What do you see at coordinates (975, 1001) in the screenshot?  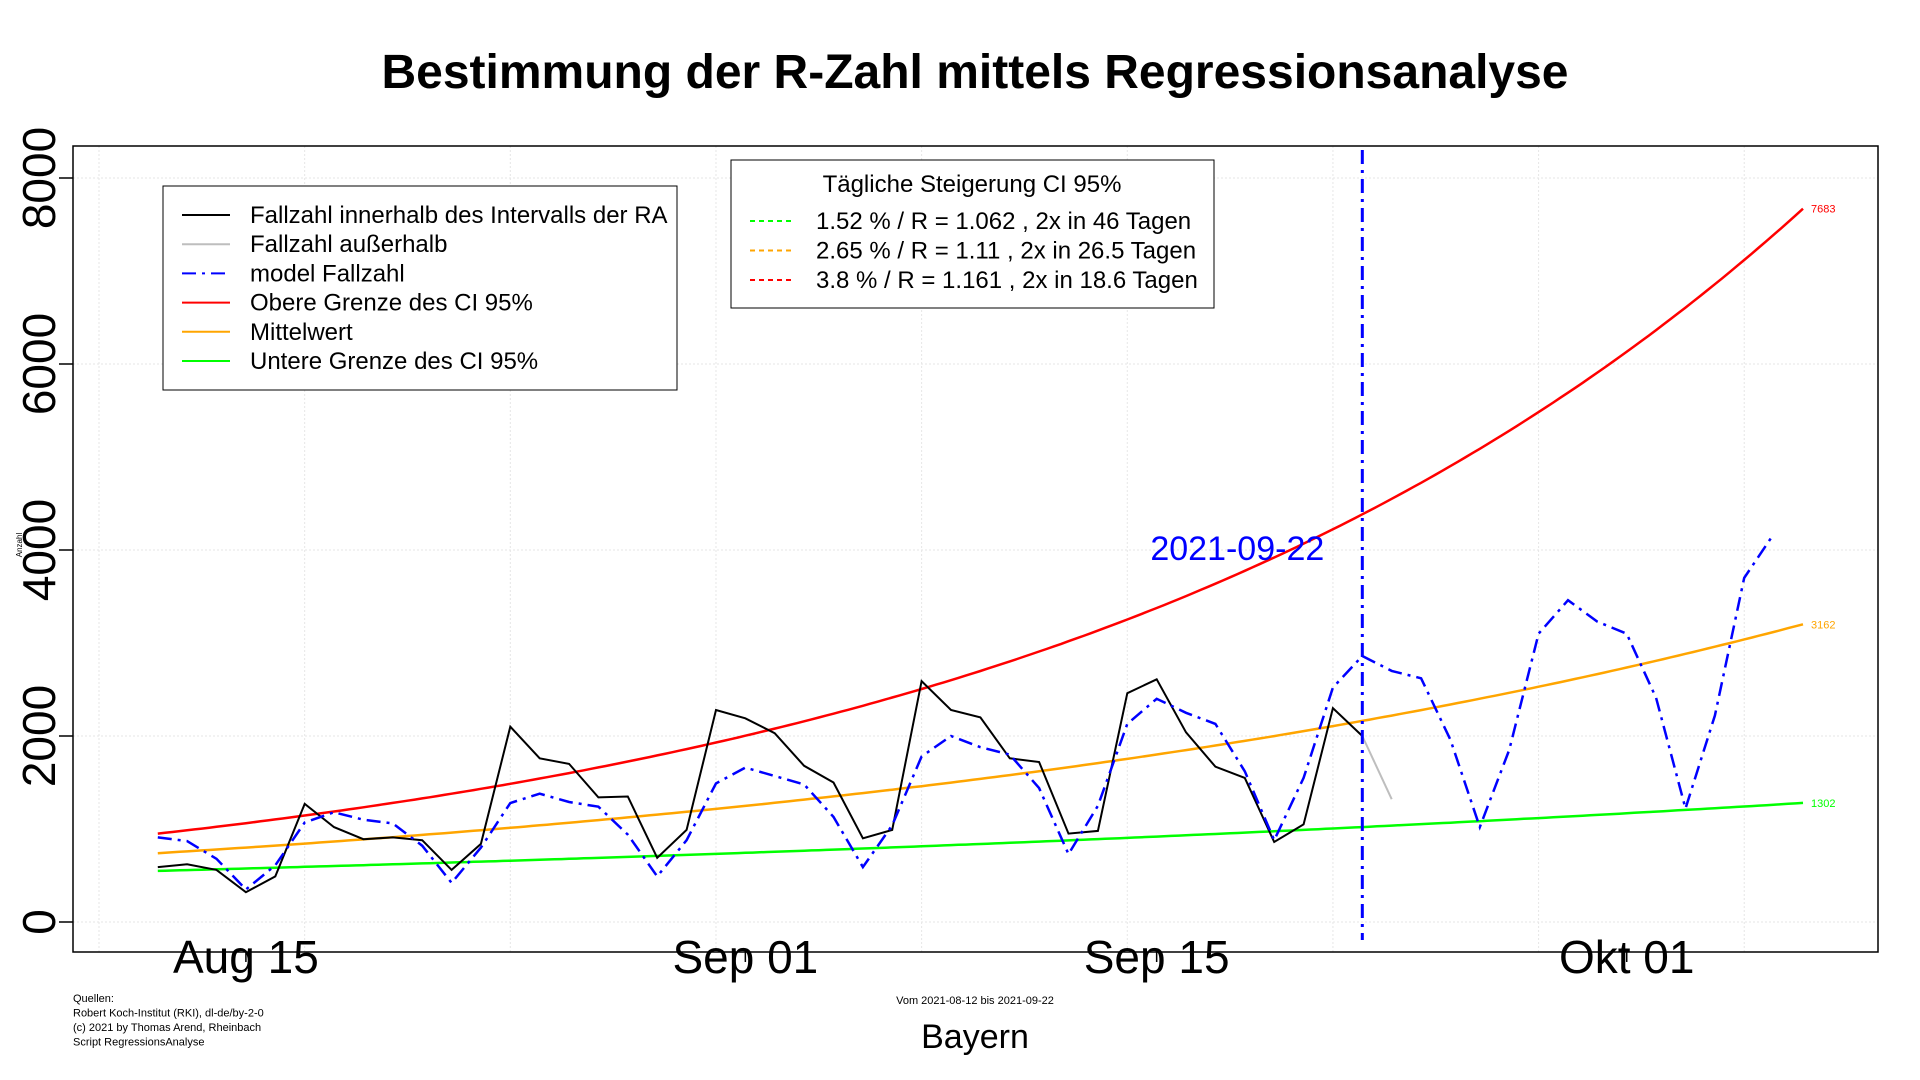 I see `date-range-note: Vom 2021-08-12 bis 2021-09-22` at bounding box center [975, 1001].